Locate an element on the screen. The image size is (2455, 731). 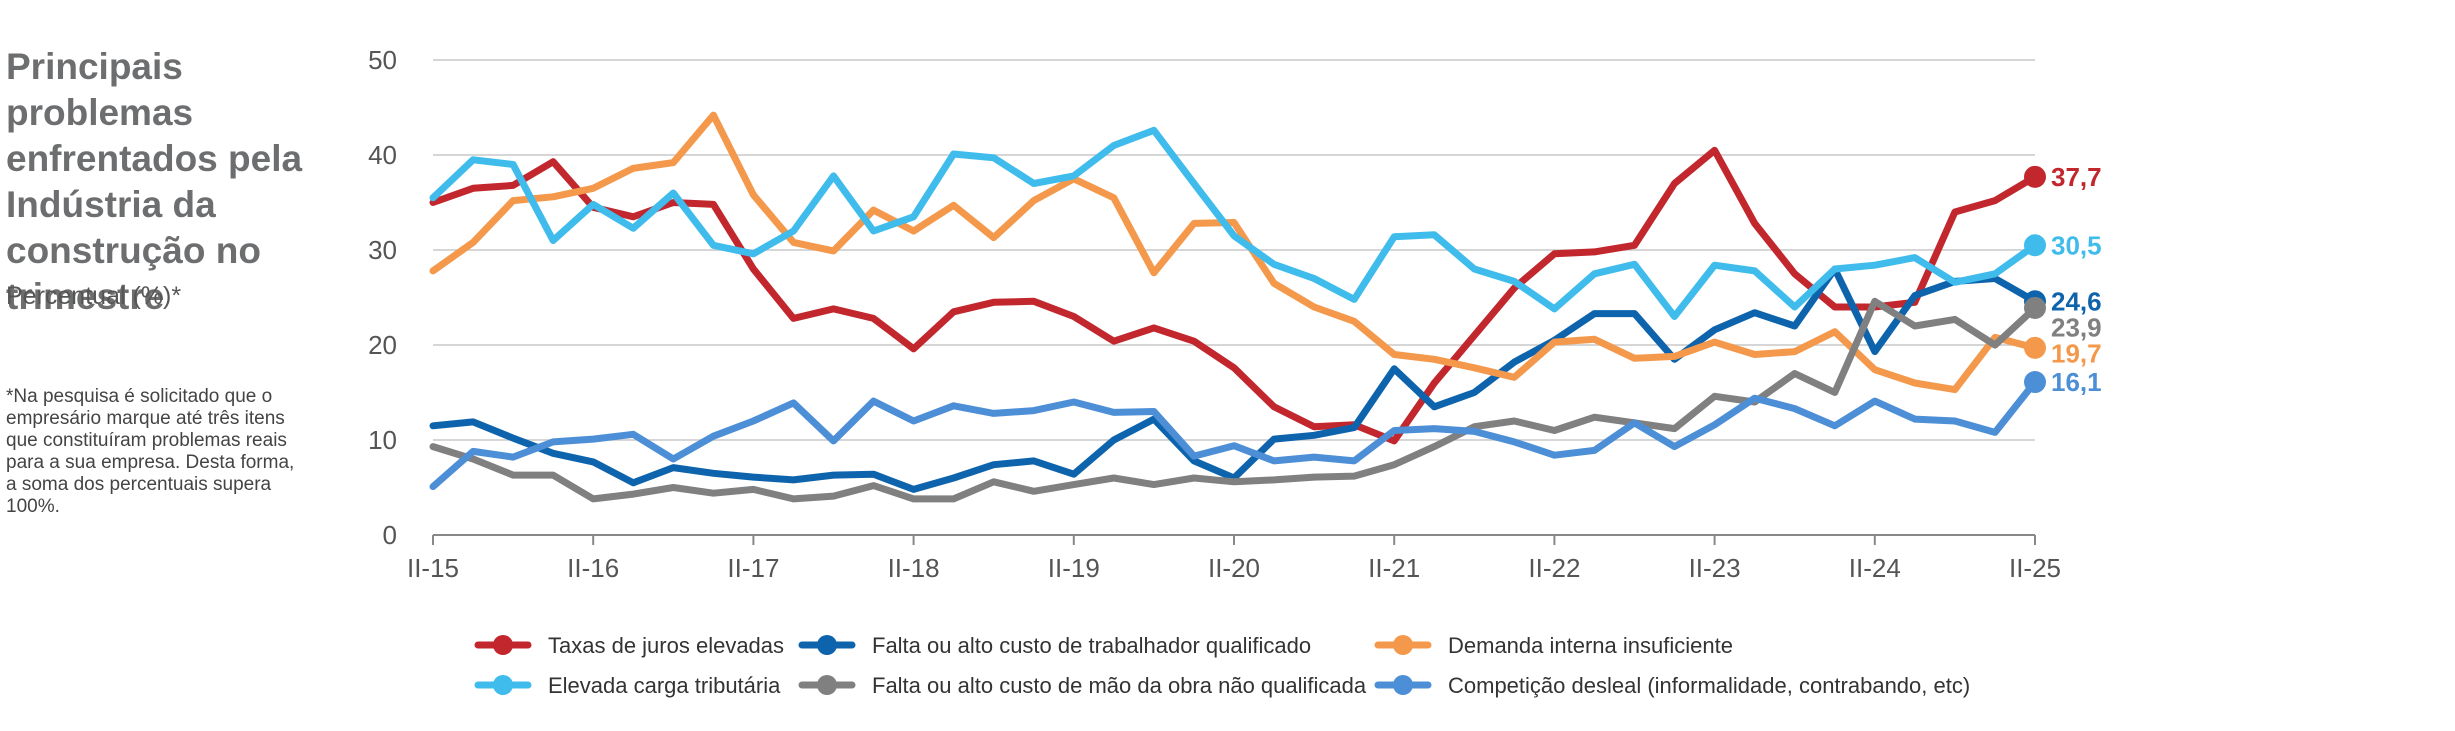
x-tick-label: II-23 is located at coordinates (1715, 568).